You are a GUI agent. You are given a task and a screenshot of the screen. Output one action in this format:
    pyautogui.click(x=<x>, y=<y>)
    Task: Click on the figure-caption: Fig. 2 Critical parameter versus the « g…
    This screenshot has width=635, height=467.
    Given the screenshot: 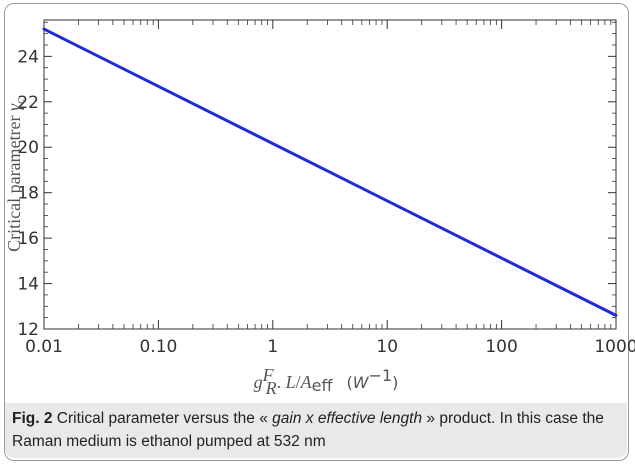 What is the action you would take?
    pyautogui.click(x=318, y=430)
    